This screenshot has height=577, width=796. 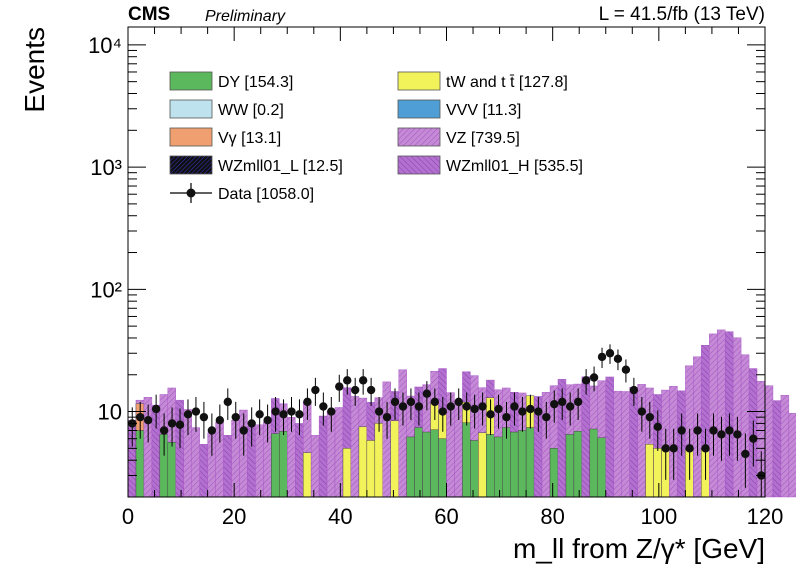 I want to click on preliminary-label: Preliminary, so click(x=245, y=16).